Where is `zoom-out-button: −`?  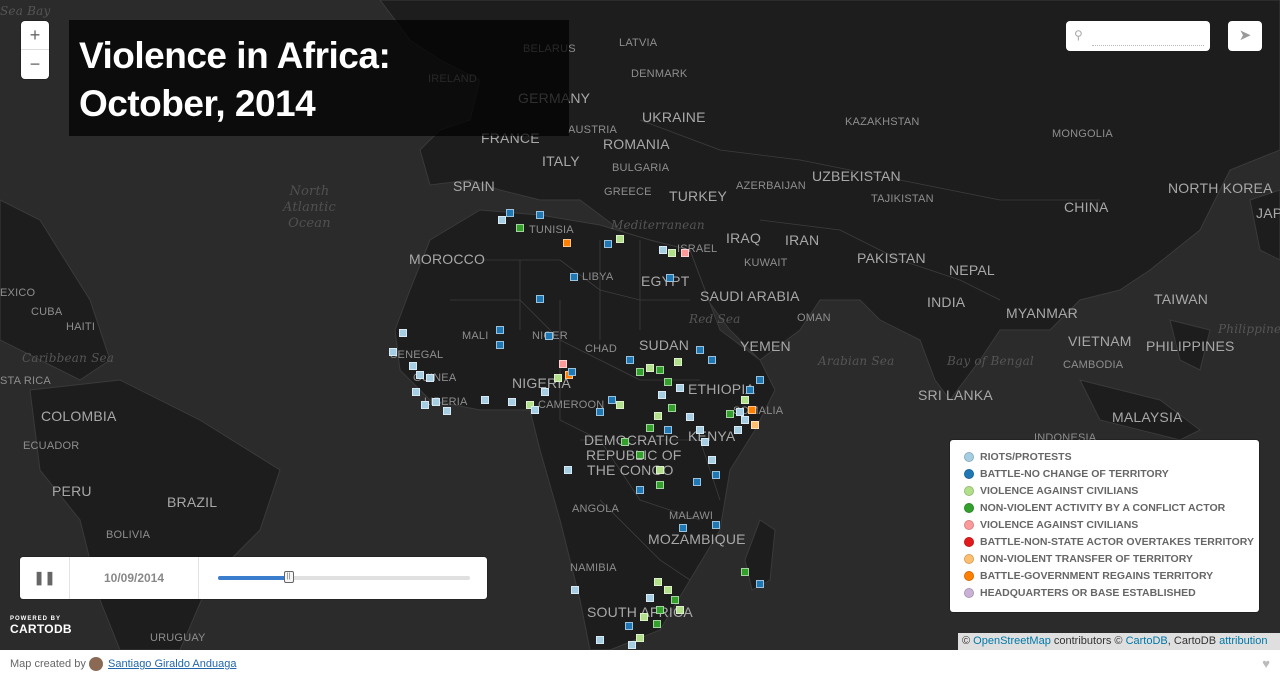
zoom-out-button: − is located at coordinates (35, 64).